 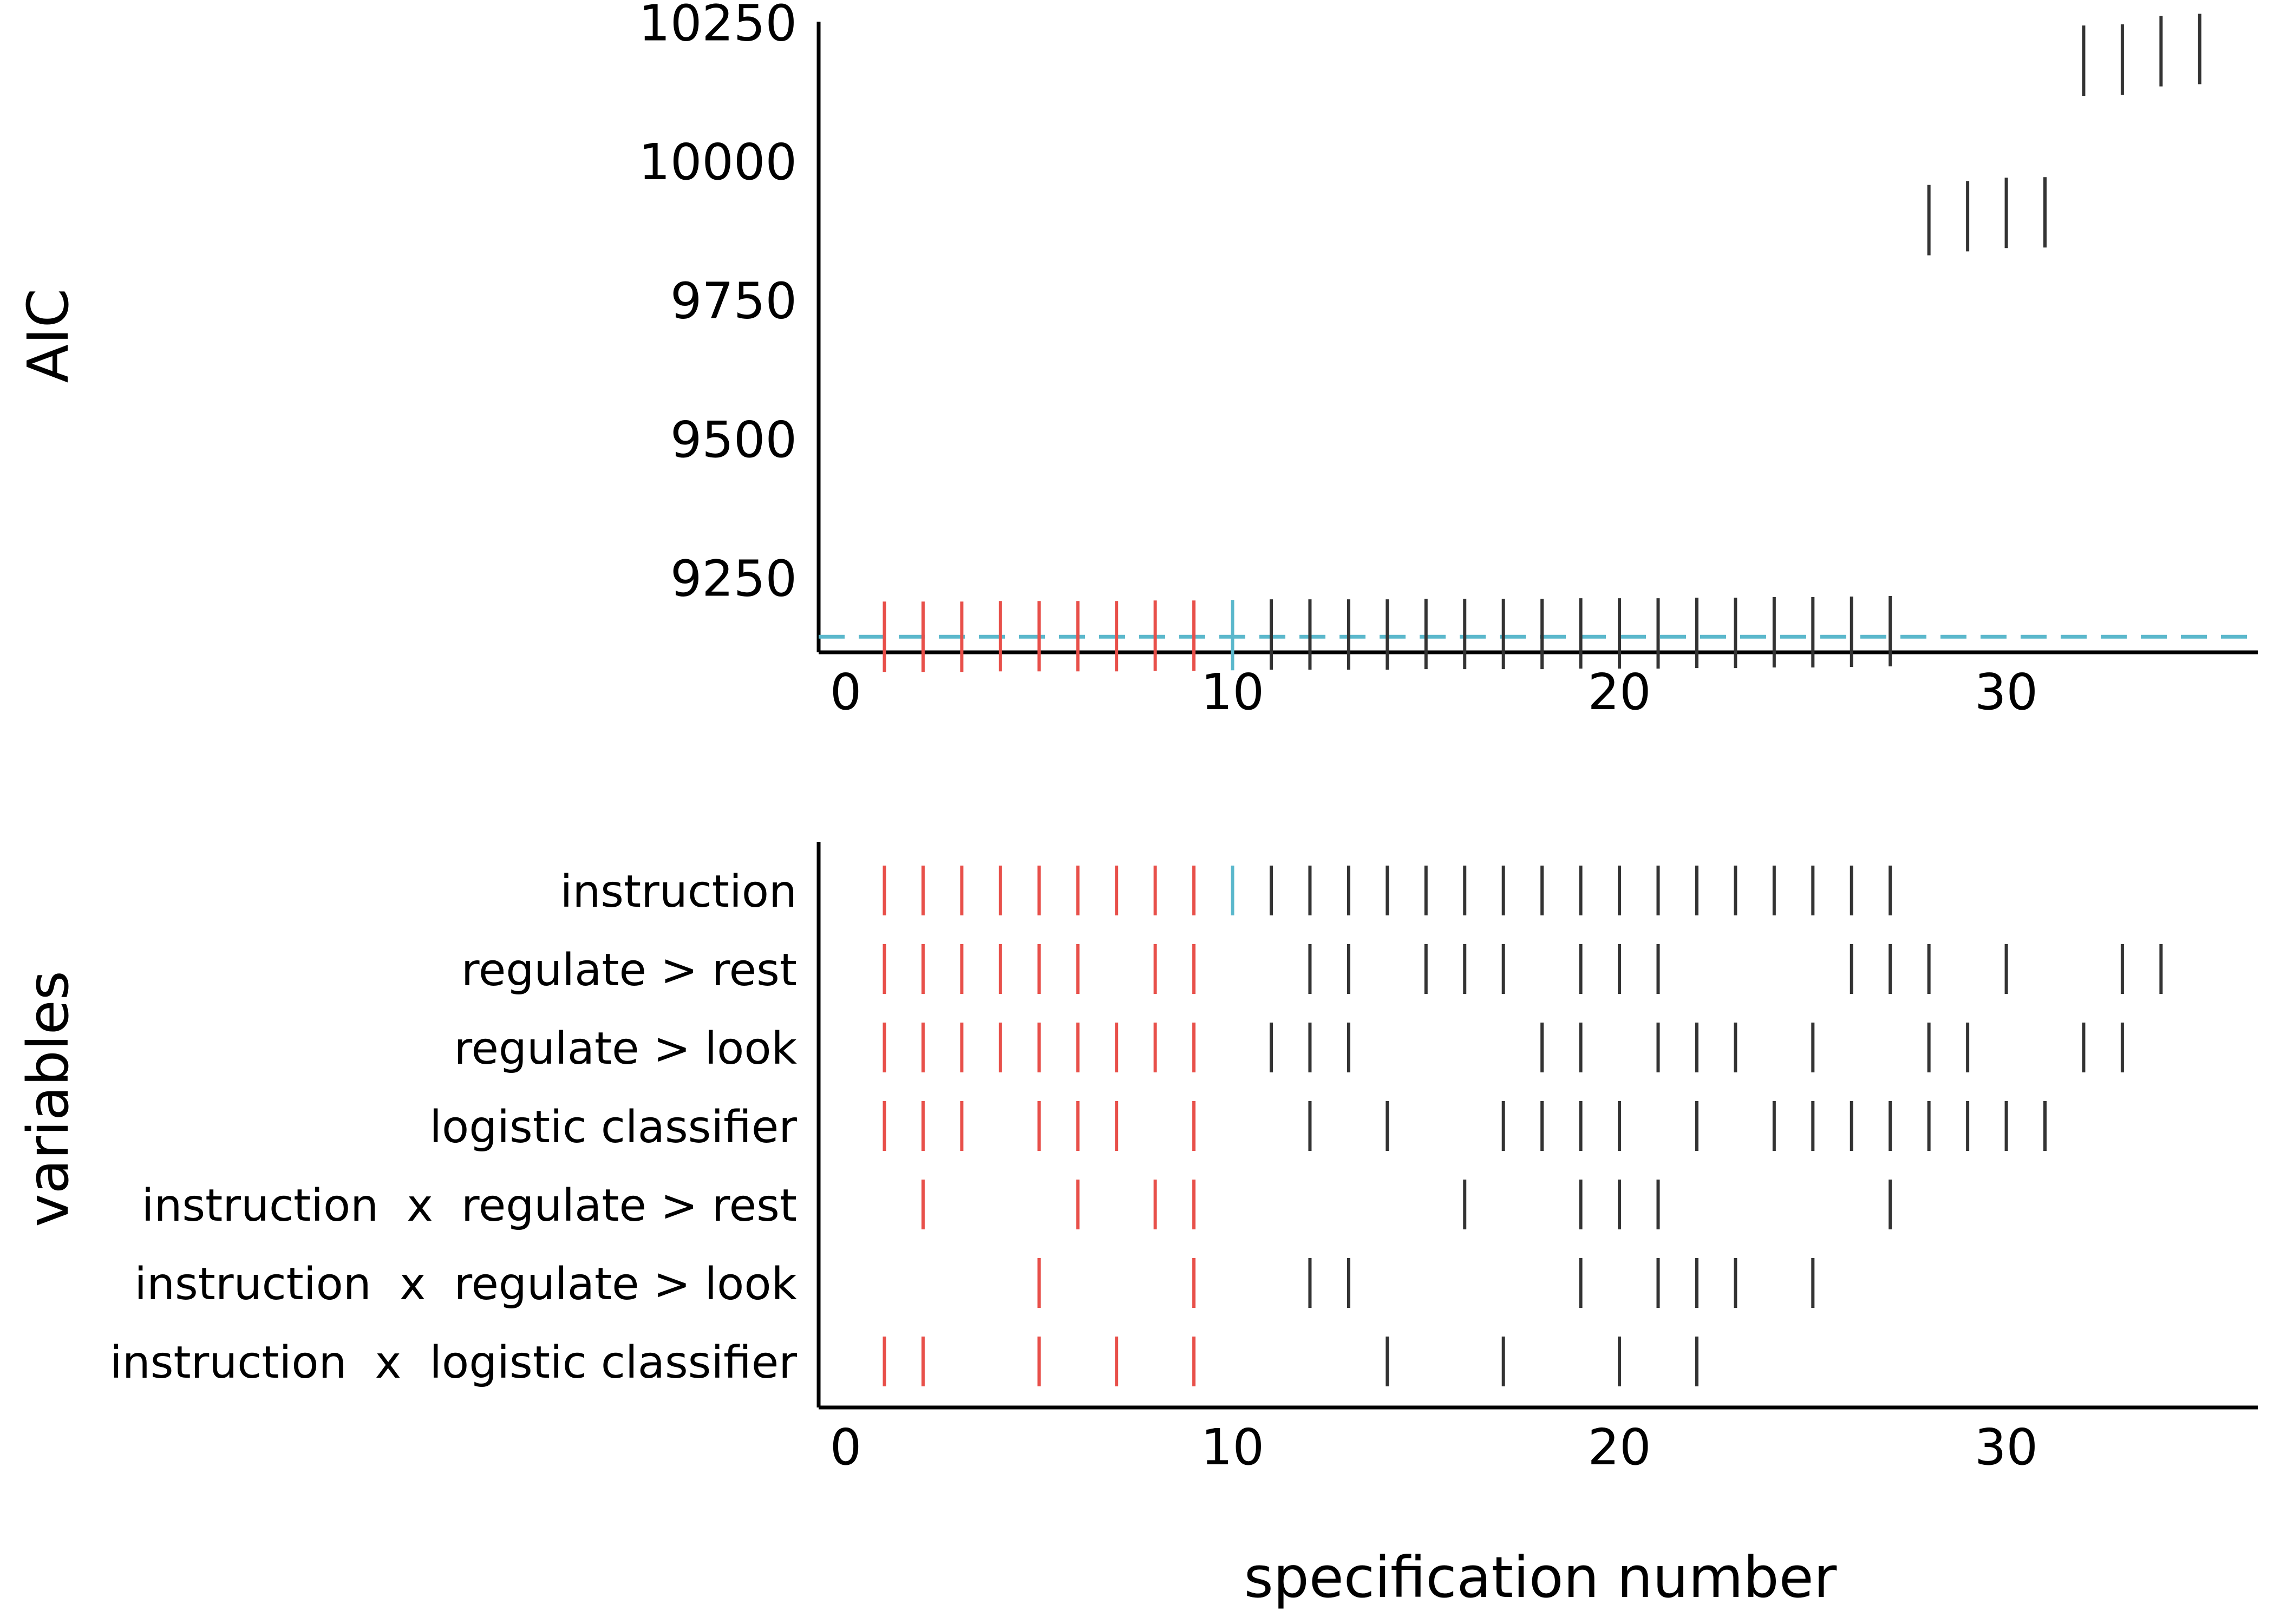 What do you see at coordinates (734, 301) in the screenshot?
I see `aic-y-tick-label: 9750` at bounding box center [734, 301].